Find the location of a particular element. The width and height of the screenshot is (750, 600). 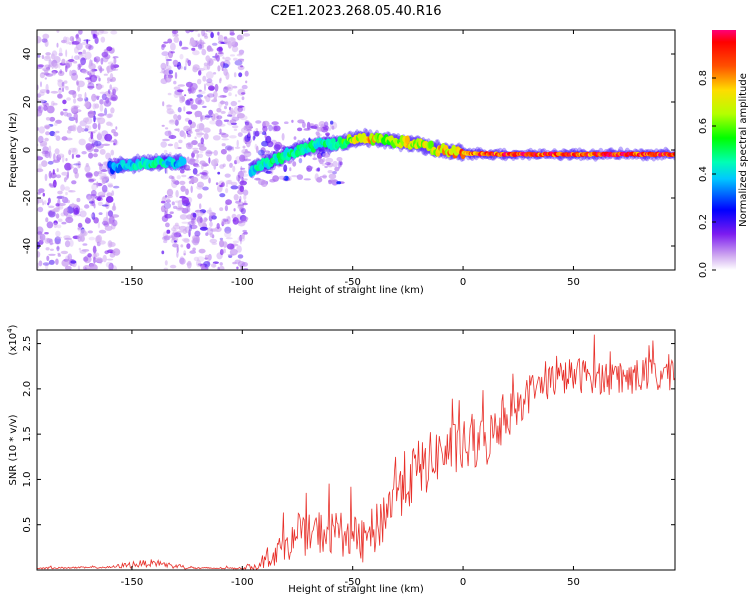

snr-y-multiplier-exp: 4 is located at coordinates (10, 330).